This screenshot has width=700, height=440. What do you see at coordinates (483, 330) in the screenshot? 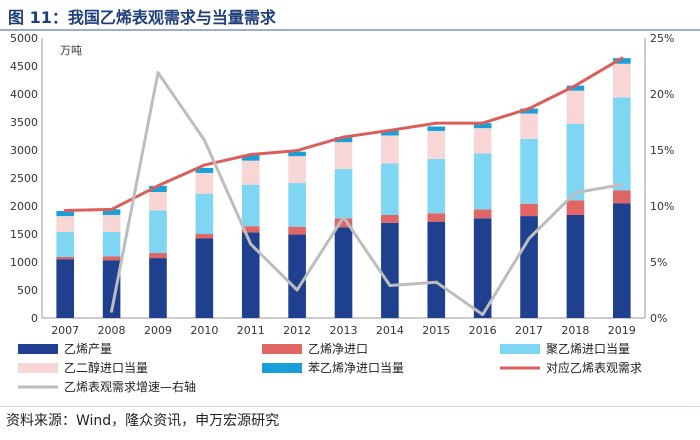
I see `x-tick-label: 2016` at bounding box center [483, 330].